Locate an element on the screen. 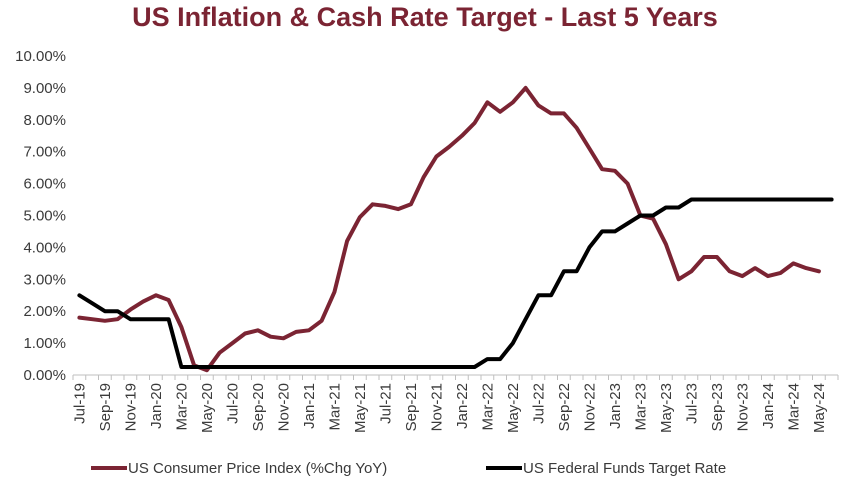 The image size is (850, 490). x-tick-label: Jul-23 is located at coordinates (691, 403).